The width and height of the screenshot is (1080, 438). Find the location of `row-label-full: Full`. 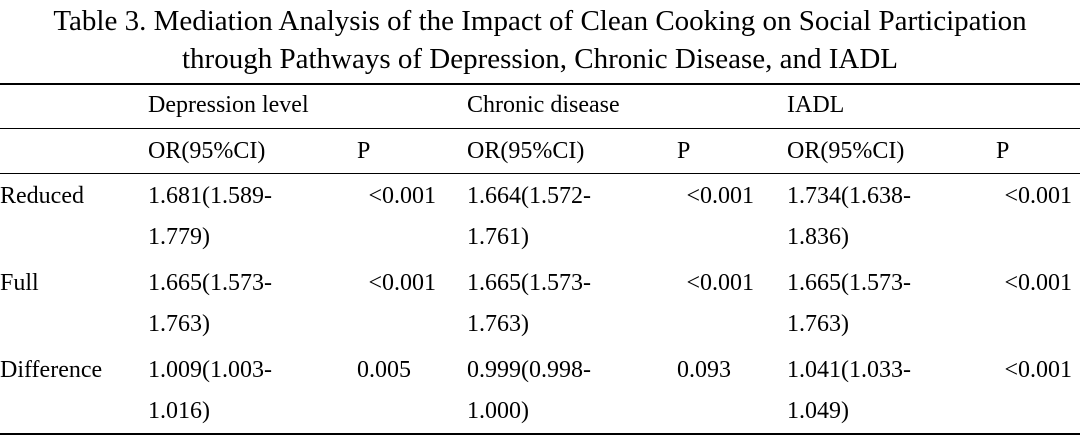

row-label-full: Full is located at coordinates (19, 283).